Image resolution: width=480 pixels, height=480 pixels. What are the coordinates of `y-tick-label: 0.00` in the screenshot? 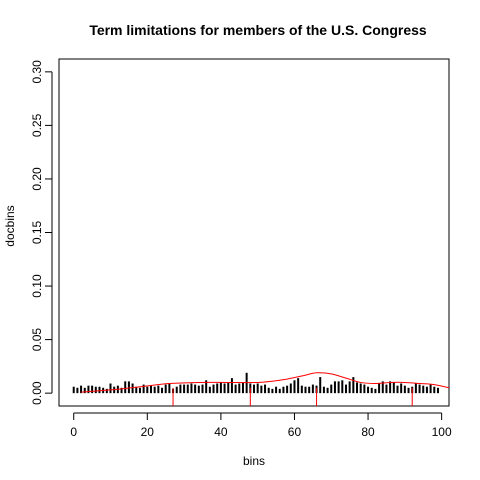 It's located at (37, 393).